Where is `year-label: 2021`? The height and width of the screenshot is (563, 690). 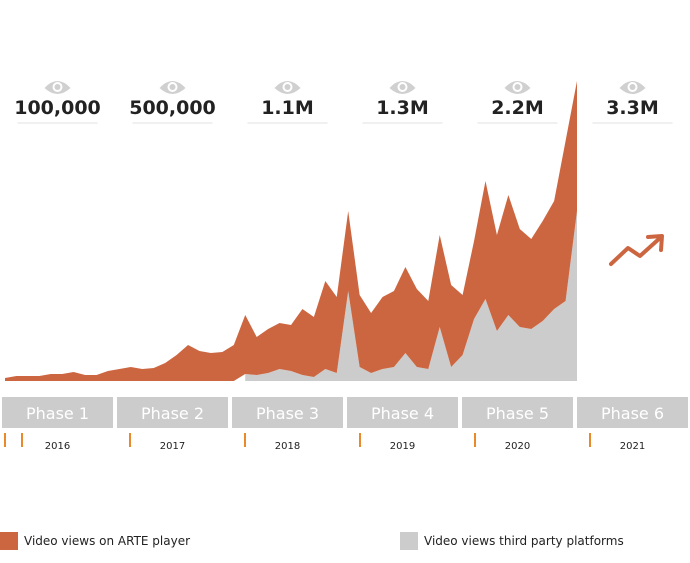 year-label: 2021 is located at coordinates (632, 446).